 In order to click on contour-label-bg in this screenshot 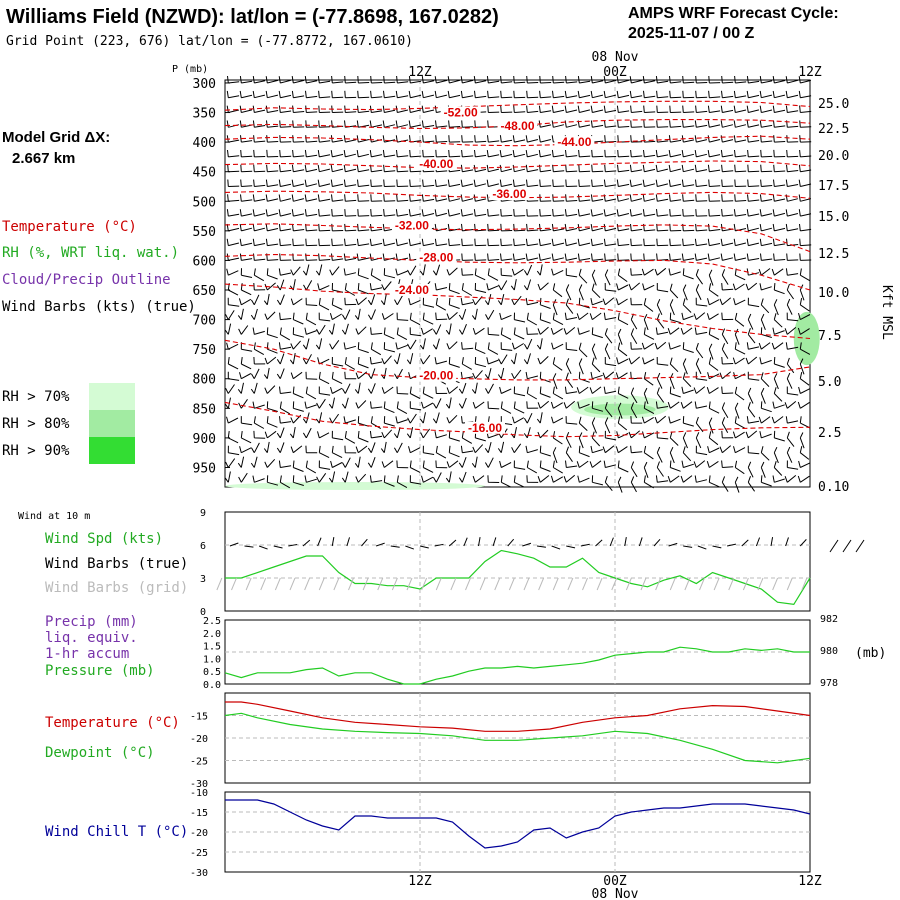, I will do `click(574, 142)`.